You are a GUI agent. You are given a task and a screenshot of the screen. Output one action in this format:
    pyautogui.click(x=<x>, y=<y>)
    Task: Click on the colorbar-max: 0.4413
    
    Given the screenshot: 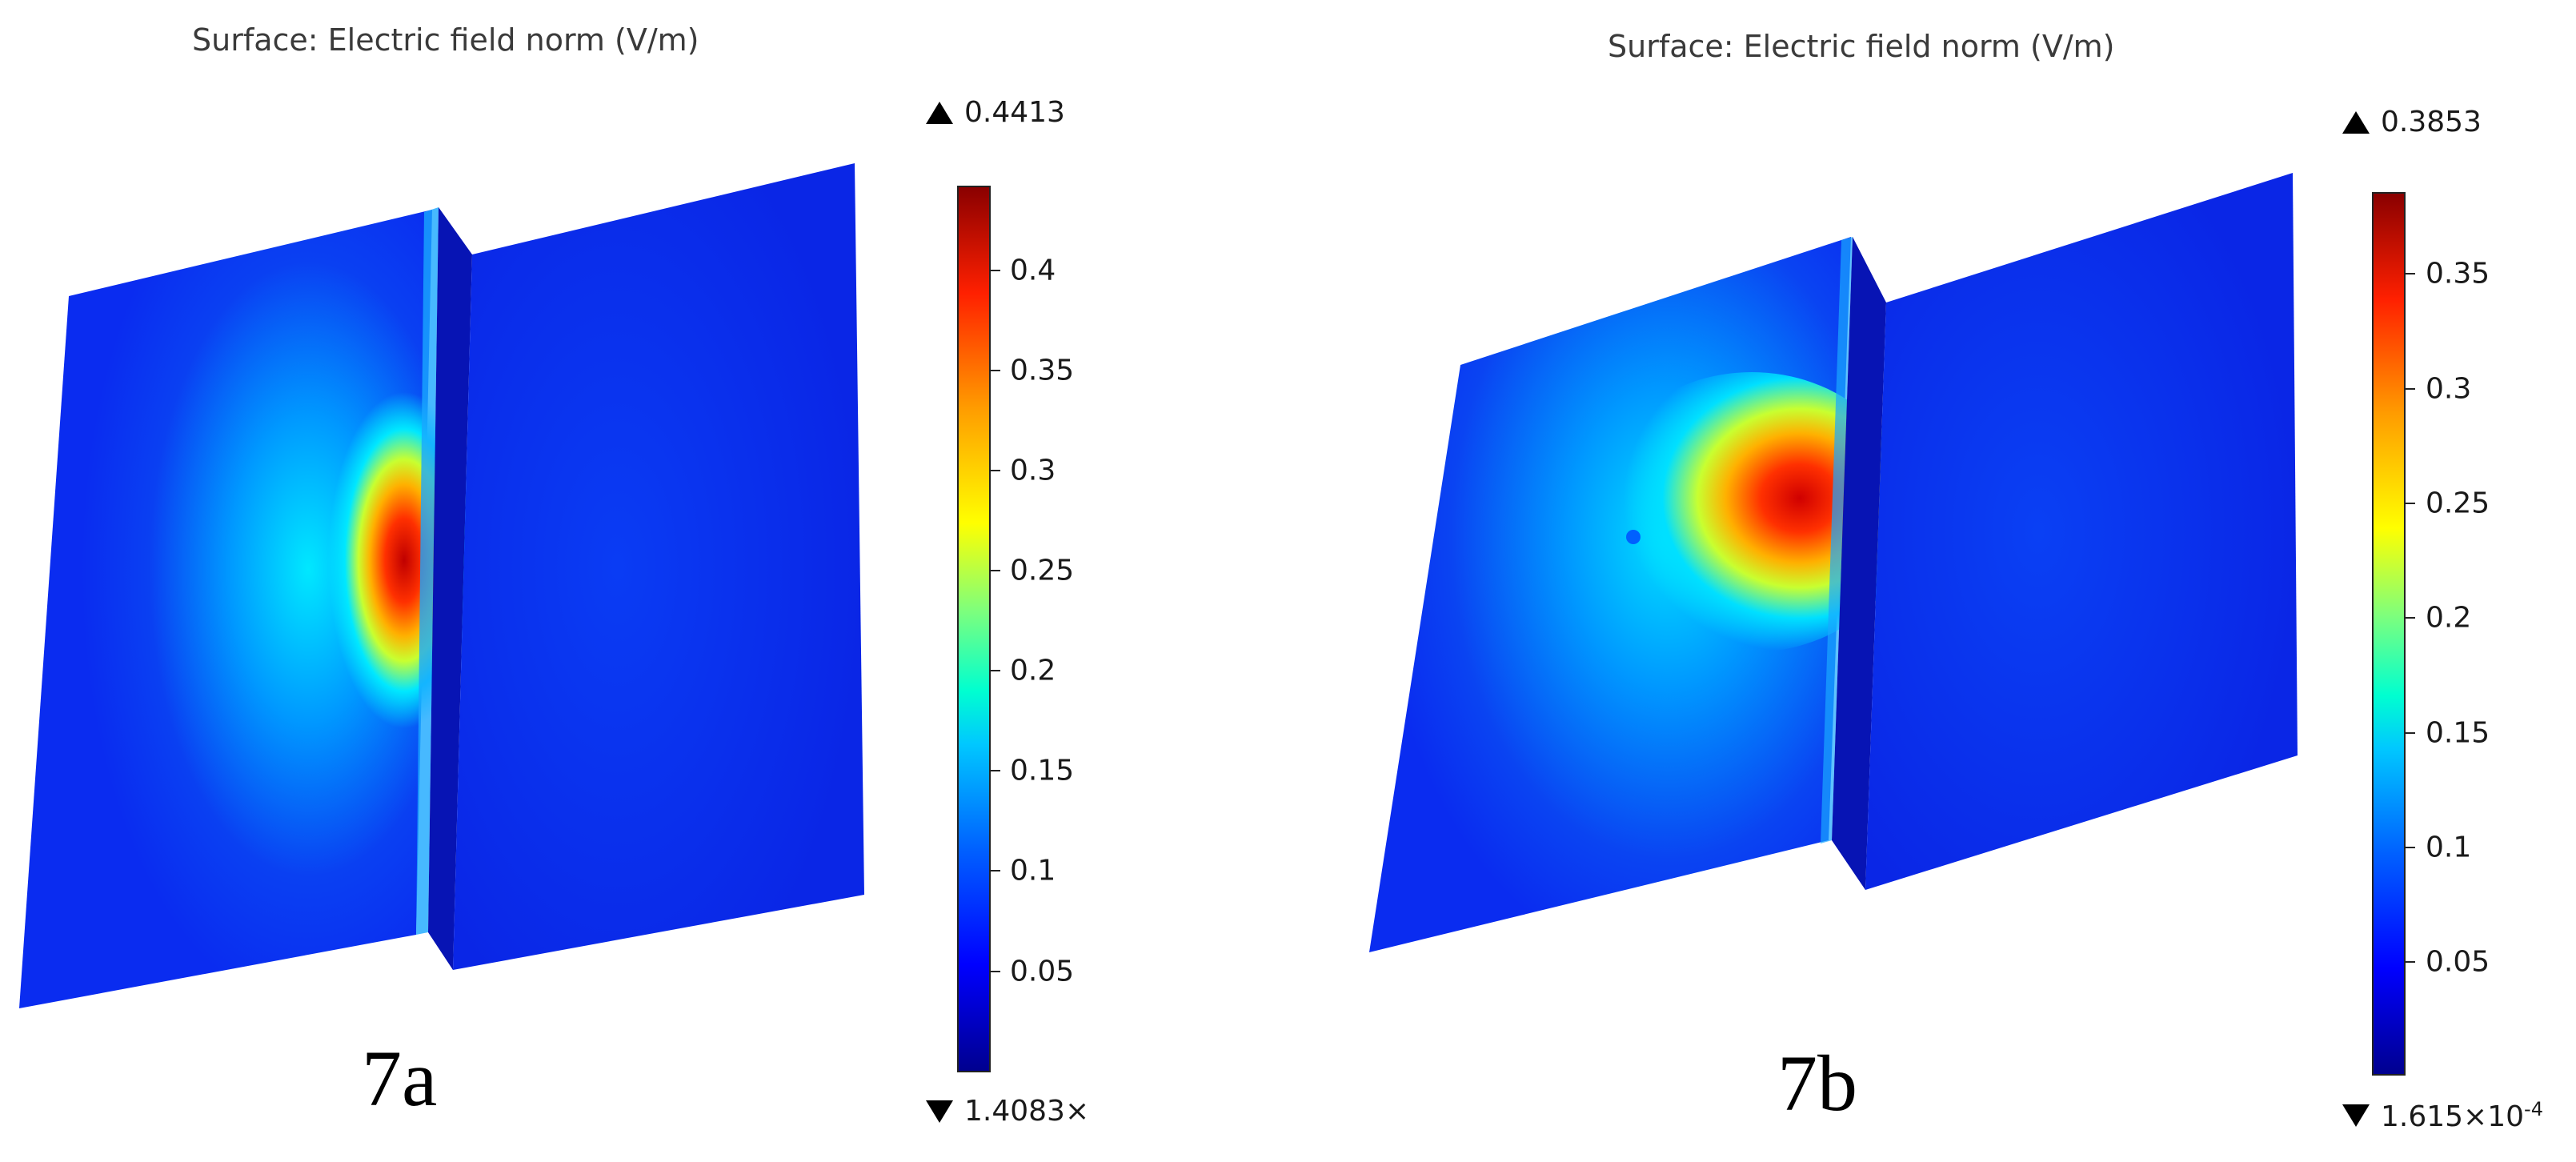 What is the action you would take?
    pyautogui.click(x=995, y=113)
    